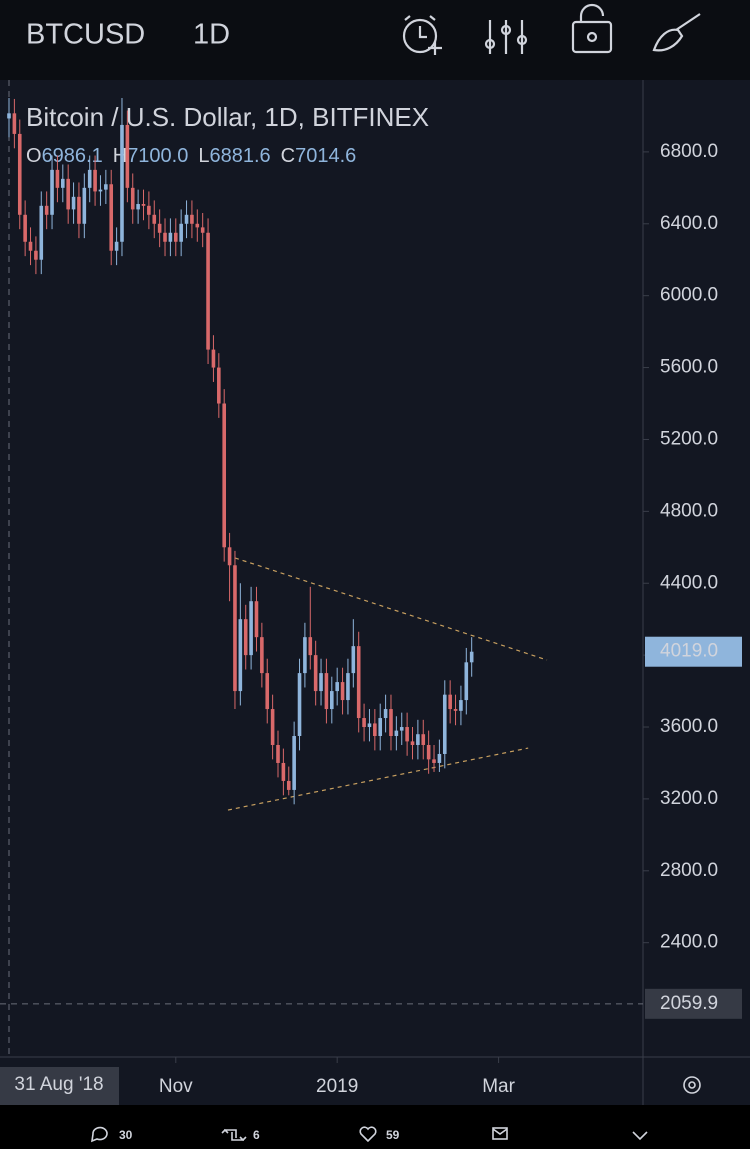 The width and height of the screenshot is (750, 1149). Describe the element at coordinates (375, 1127) in the screenshot. I see `tweet-bar` at that location.